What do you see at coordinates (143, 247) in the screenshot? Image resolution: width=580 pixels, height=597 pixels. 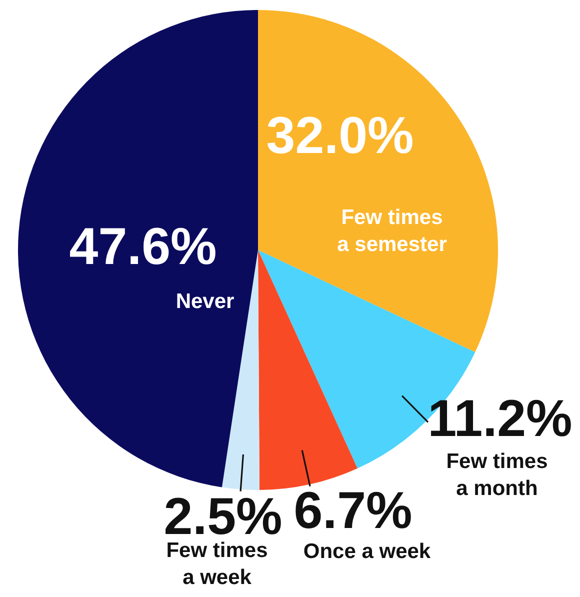 I see `data-label: 47.6%` at bounding box center [143, 247].